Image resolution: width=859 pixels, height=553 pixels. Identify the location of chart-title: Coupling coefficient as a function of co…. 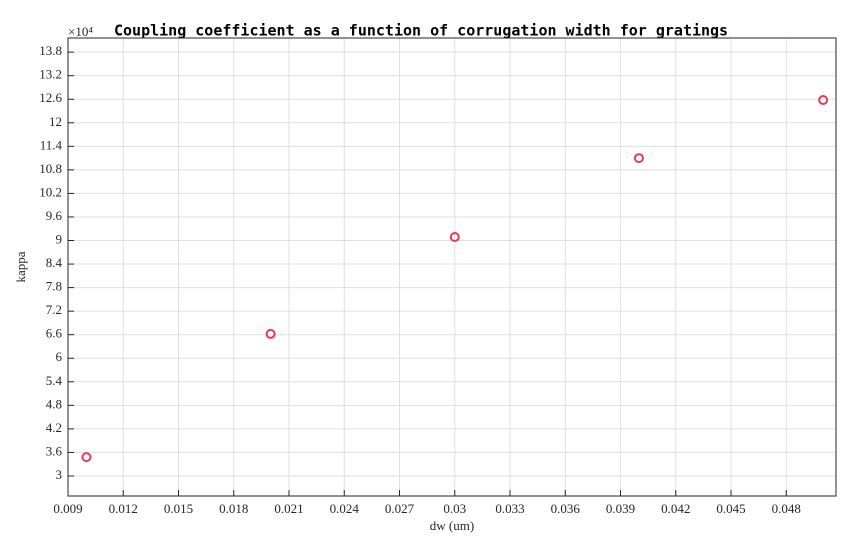
(421, 31).